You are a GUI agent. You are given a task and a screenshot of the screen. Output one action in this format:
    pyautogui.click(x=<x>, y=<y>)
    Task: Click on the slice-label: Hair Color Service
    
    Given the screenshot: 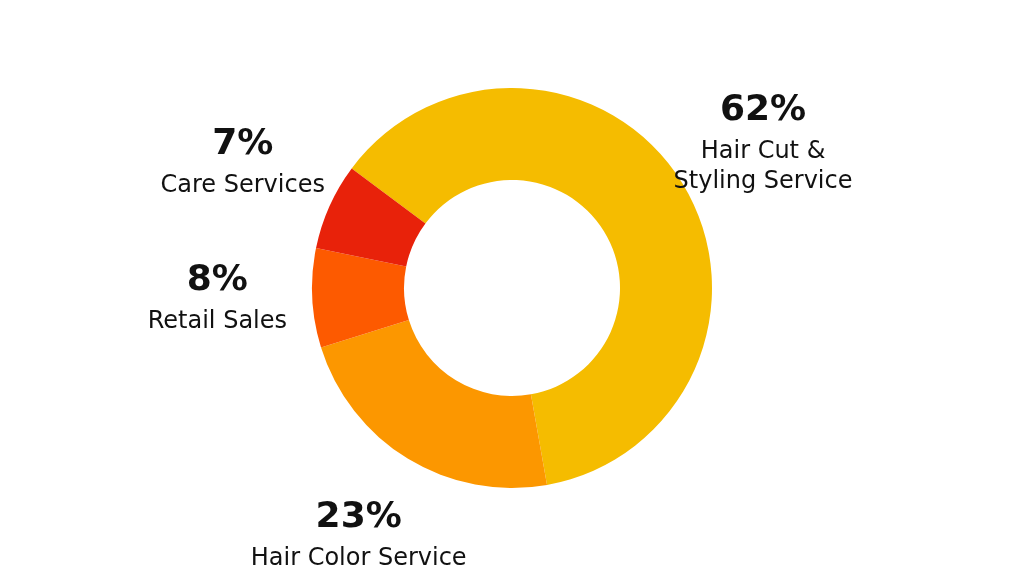 What is the action you would take?
    pyautogui.click(x=358, y=557)
    